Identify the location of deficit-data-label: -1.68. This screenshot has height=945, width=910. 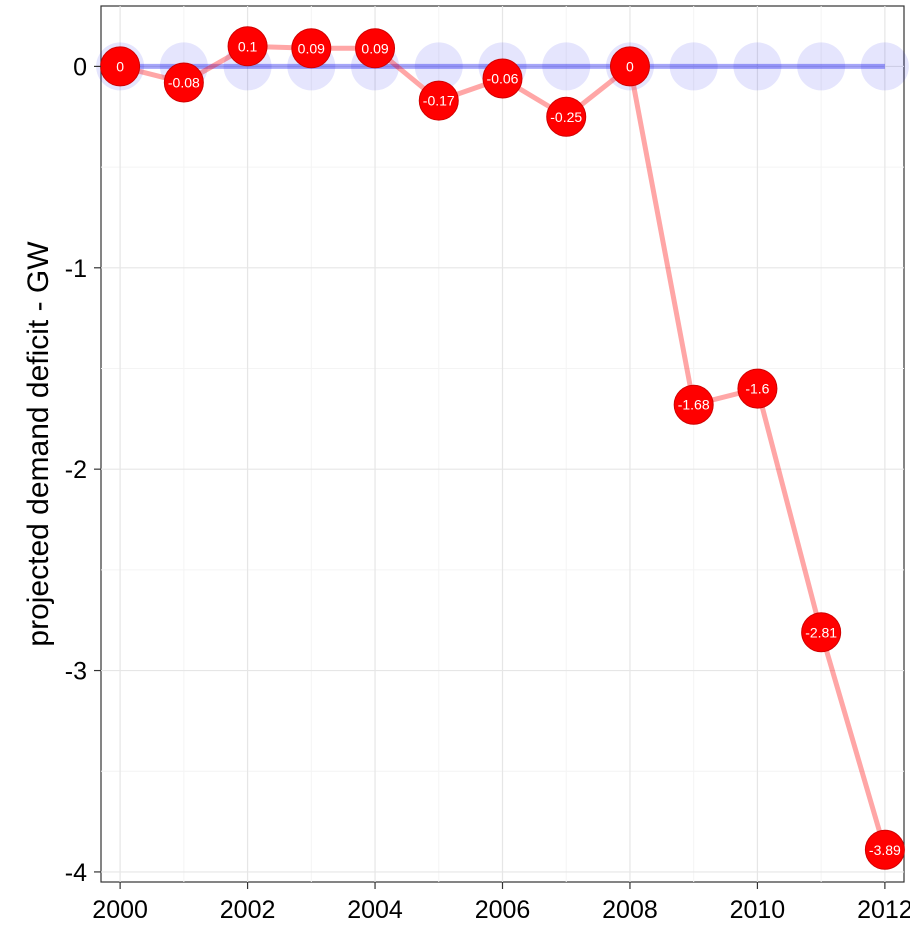
(694, 405).